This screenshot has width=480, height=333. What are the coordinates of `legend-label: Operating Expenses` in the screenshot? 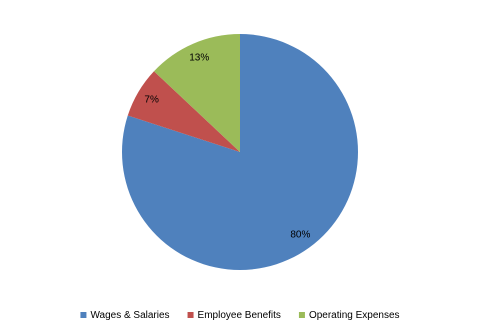 It's located at (354, 315).